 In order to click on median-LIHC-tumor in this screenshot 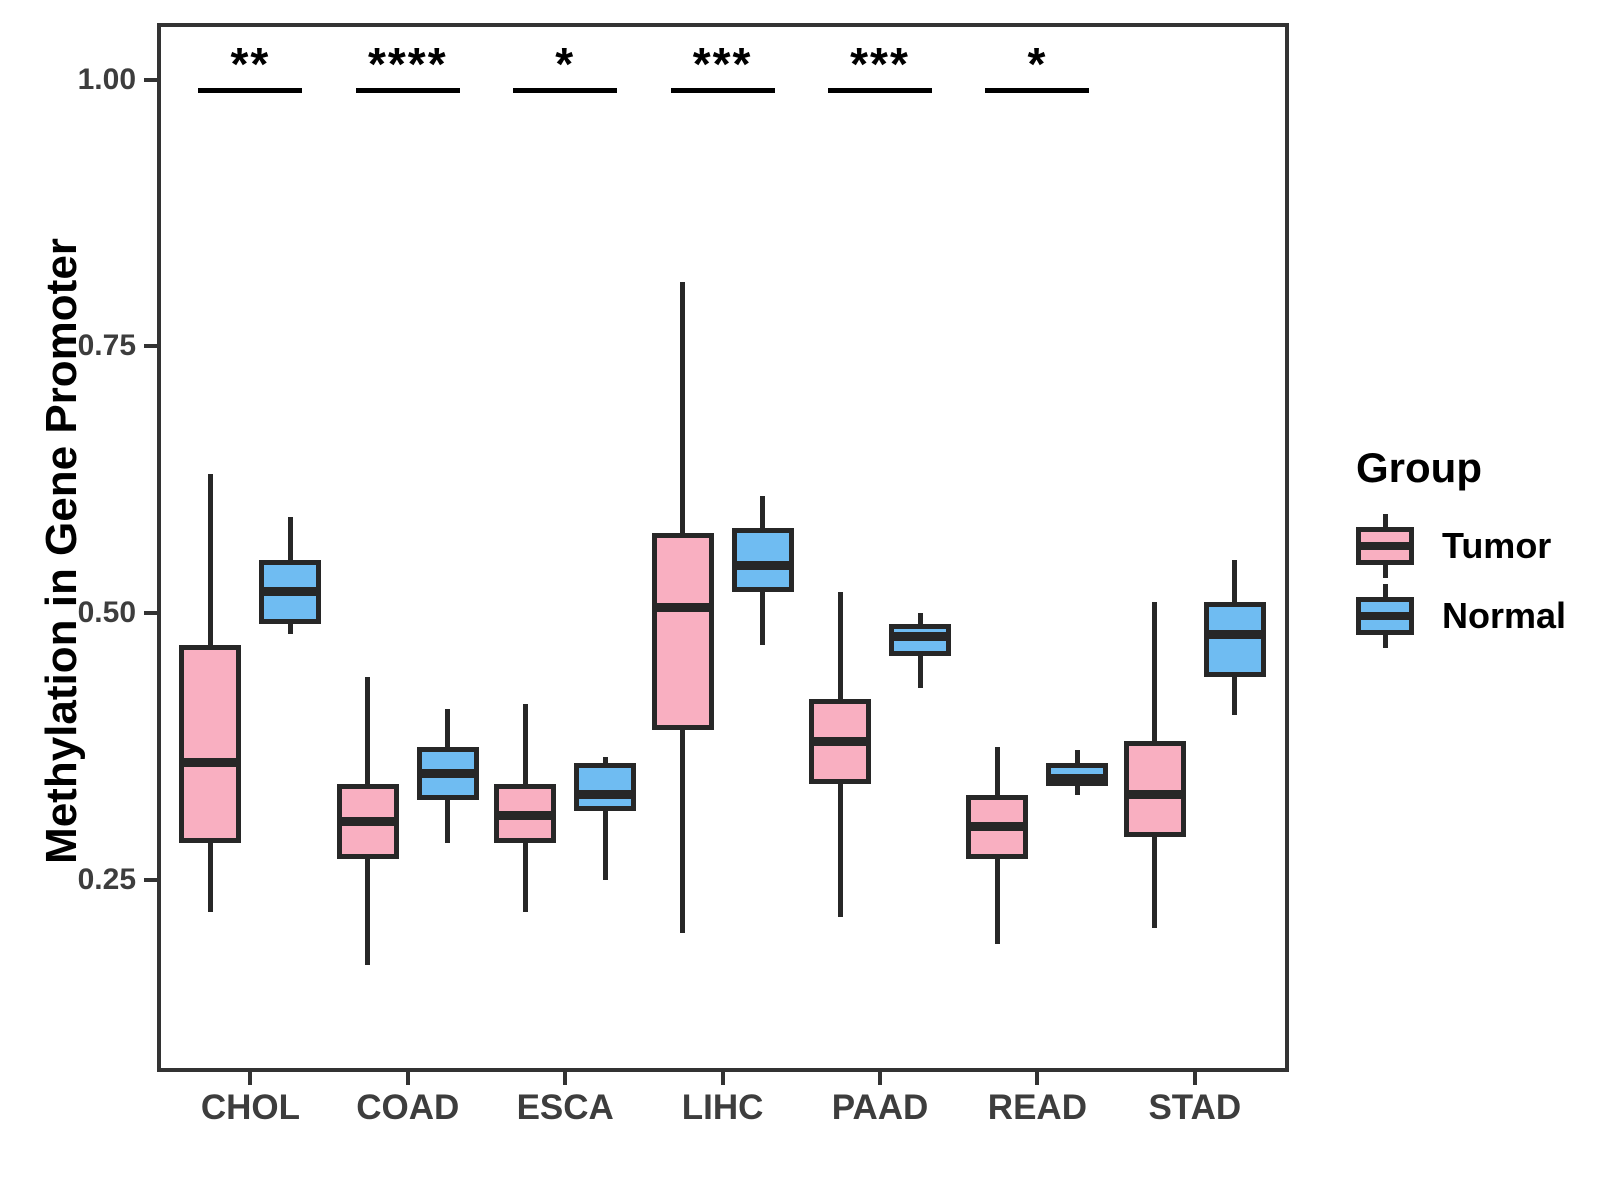, I will do `click(682, 608)`.